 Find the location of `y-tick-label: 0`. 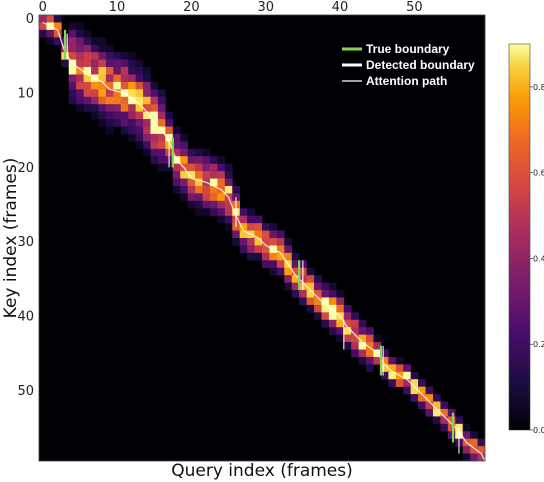

y-tick-label: 0 is located at coordinates (30, 19).